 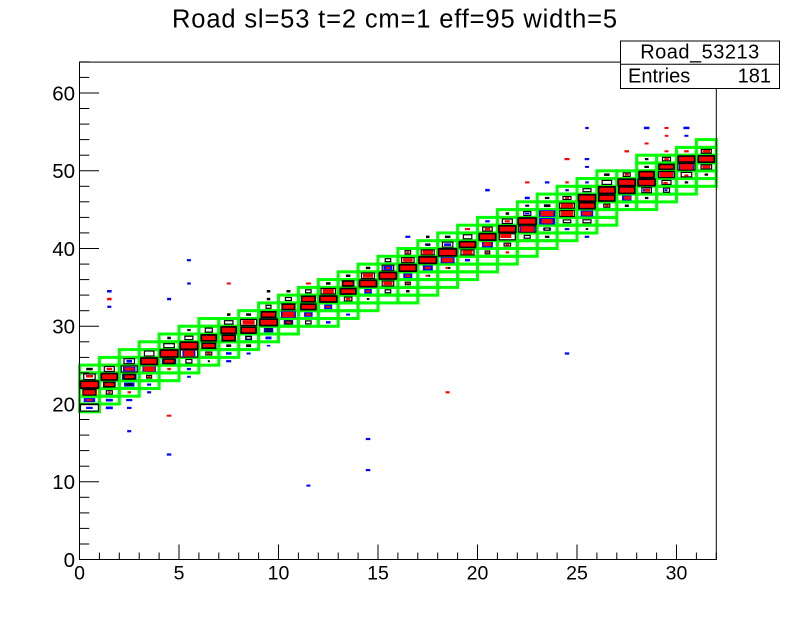 I want to click on svg-text: 15, so click(x=378, y=574).